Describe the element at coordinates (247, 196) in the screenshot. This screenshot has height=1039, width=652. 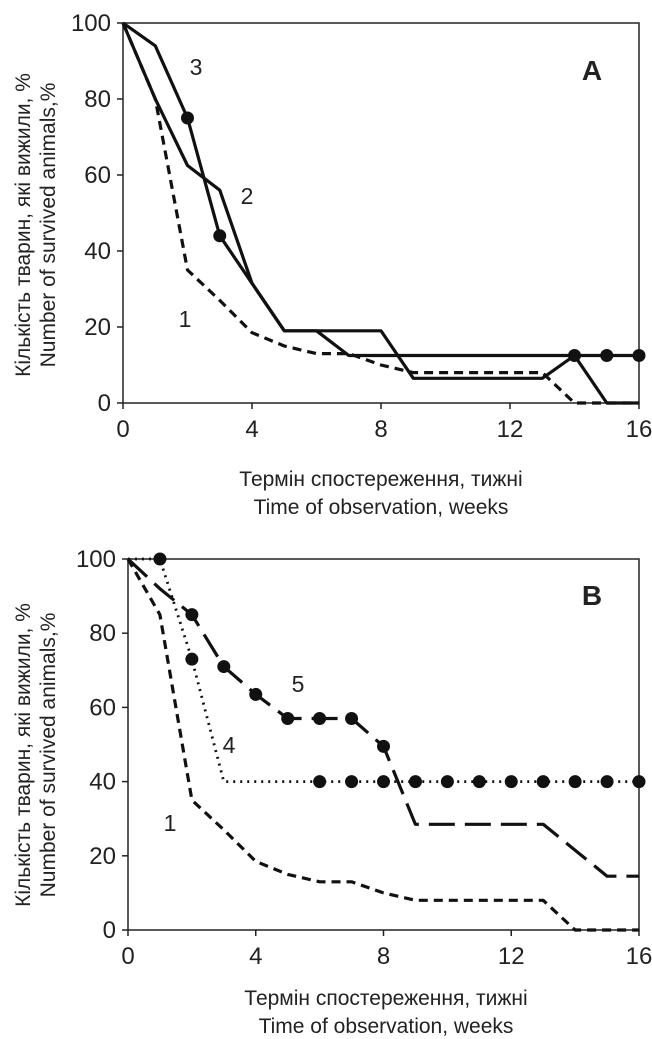
I see `panel-a-curve-label-2: 2` at that location.